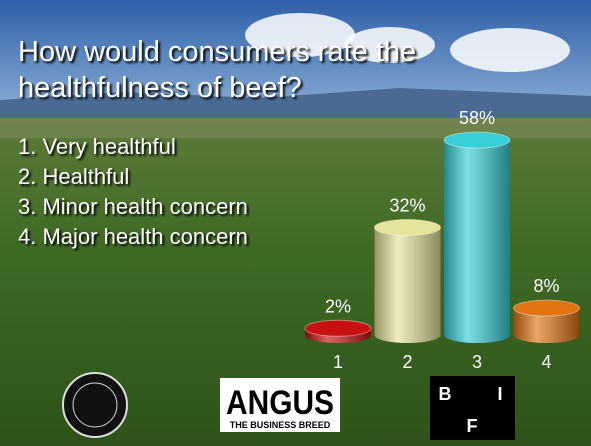 The height and width of the screenshot is (446, 591). What do you see at coordinates (477, 362) in the screenshot?
I see `x-tick-label: 3` at bounding box center [477, 362].